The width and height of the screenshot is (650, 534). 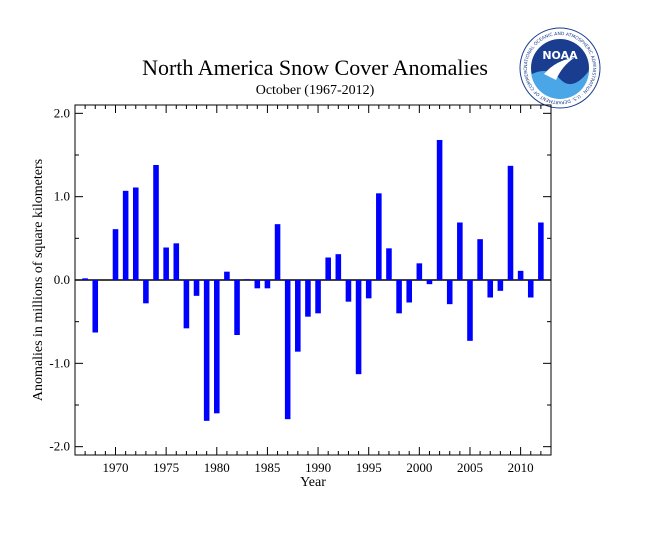 I want to click on chart-title: North America Snow Cover Anomalies, so click(x=315, y=67).